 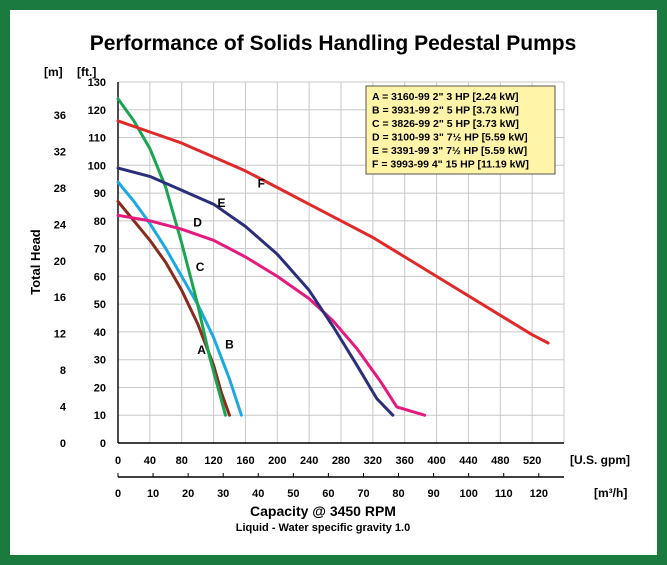 I want to click on y-tick-label-ft: 0, so click(x=103, y=444).